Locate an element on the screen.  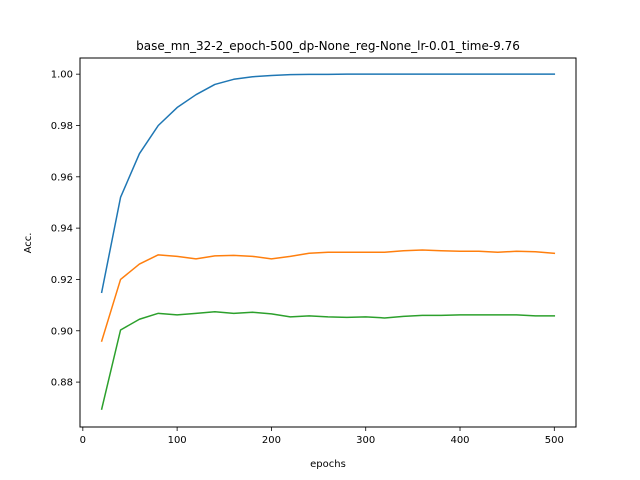
y-tick-label: 0.96 is located at coordinates (62, 177).